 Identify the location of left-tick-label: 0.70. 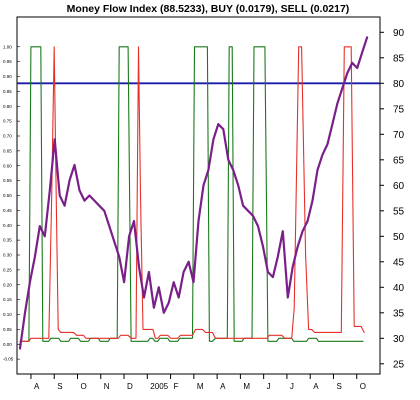
(7, 136).